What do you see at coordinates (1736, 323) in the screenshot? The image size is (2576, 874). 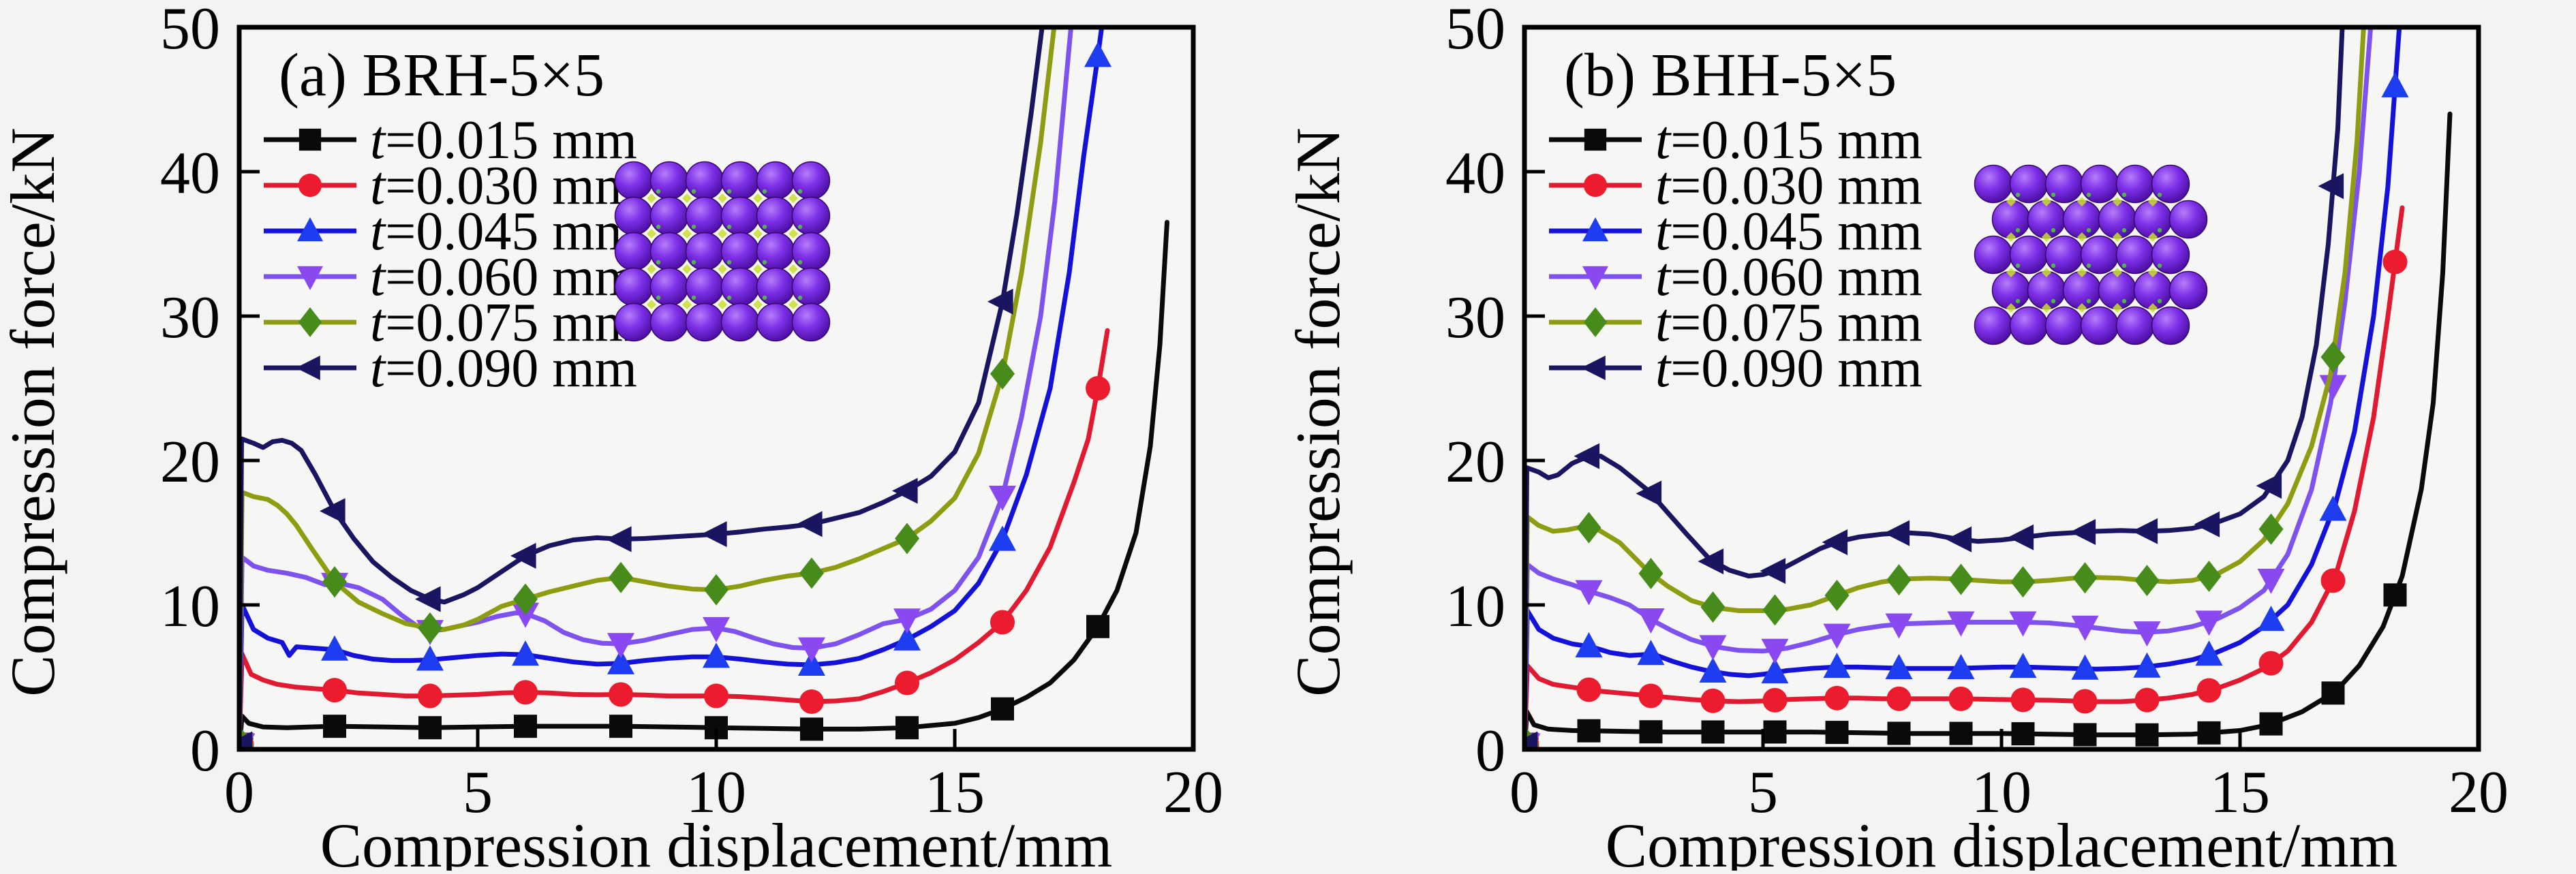 I see `legend-item-t0075: t=0.075 mm` at bounding box center [1736, 323].